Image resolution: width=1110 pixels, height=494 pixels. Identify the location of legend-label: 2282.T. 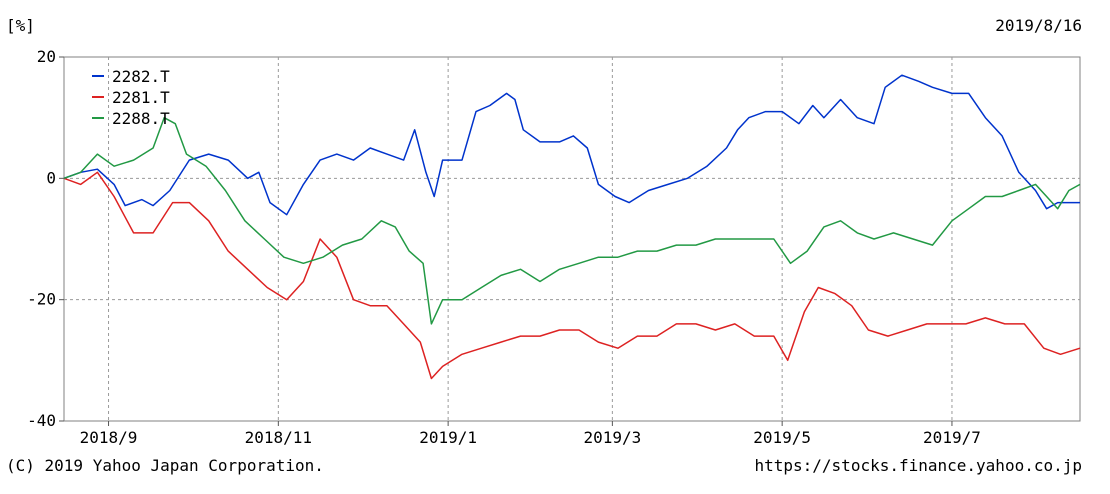
(141, 76).